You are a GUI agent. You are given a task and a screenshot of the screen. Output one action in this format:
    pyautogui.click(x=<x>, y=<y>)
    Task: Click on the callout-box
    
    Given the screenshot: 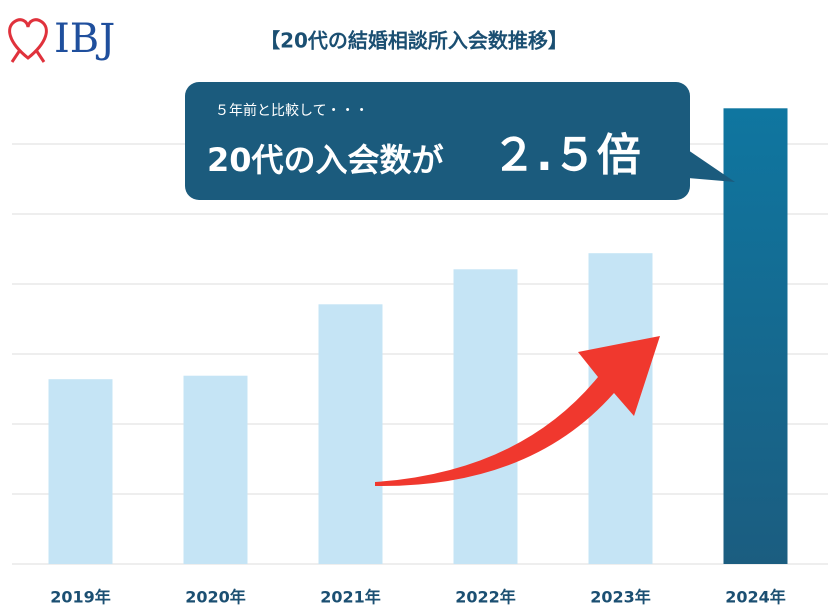 What is the action you would take?
    pyautogui.click(x=437, y=141)
    